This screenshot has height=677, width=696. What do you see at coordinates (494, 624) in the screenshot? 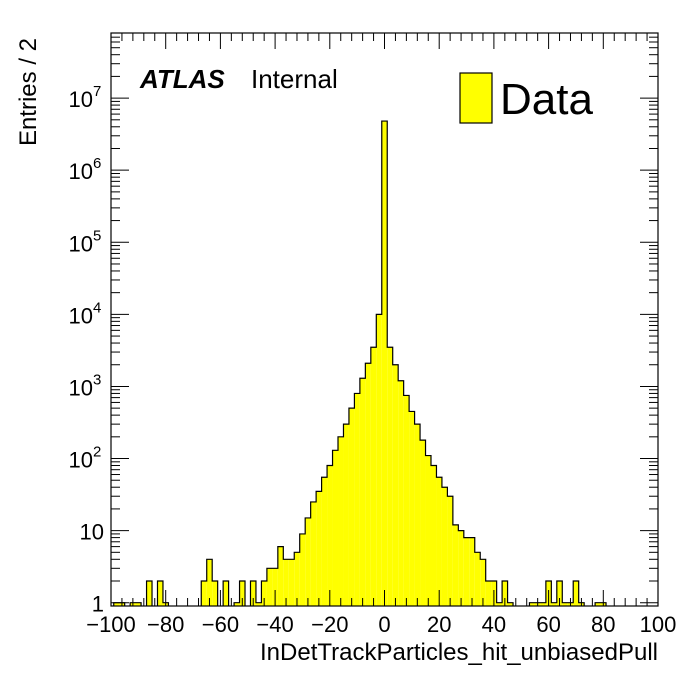
I see `x-tick-label: 40` at bounding box center [494, 624].